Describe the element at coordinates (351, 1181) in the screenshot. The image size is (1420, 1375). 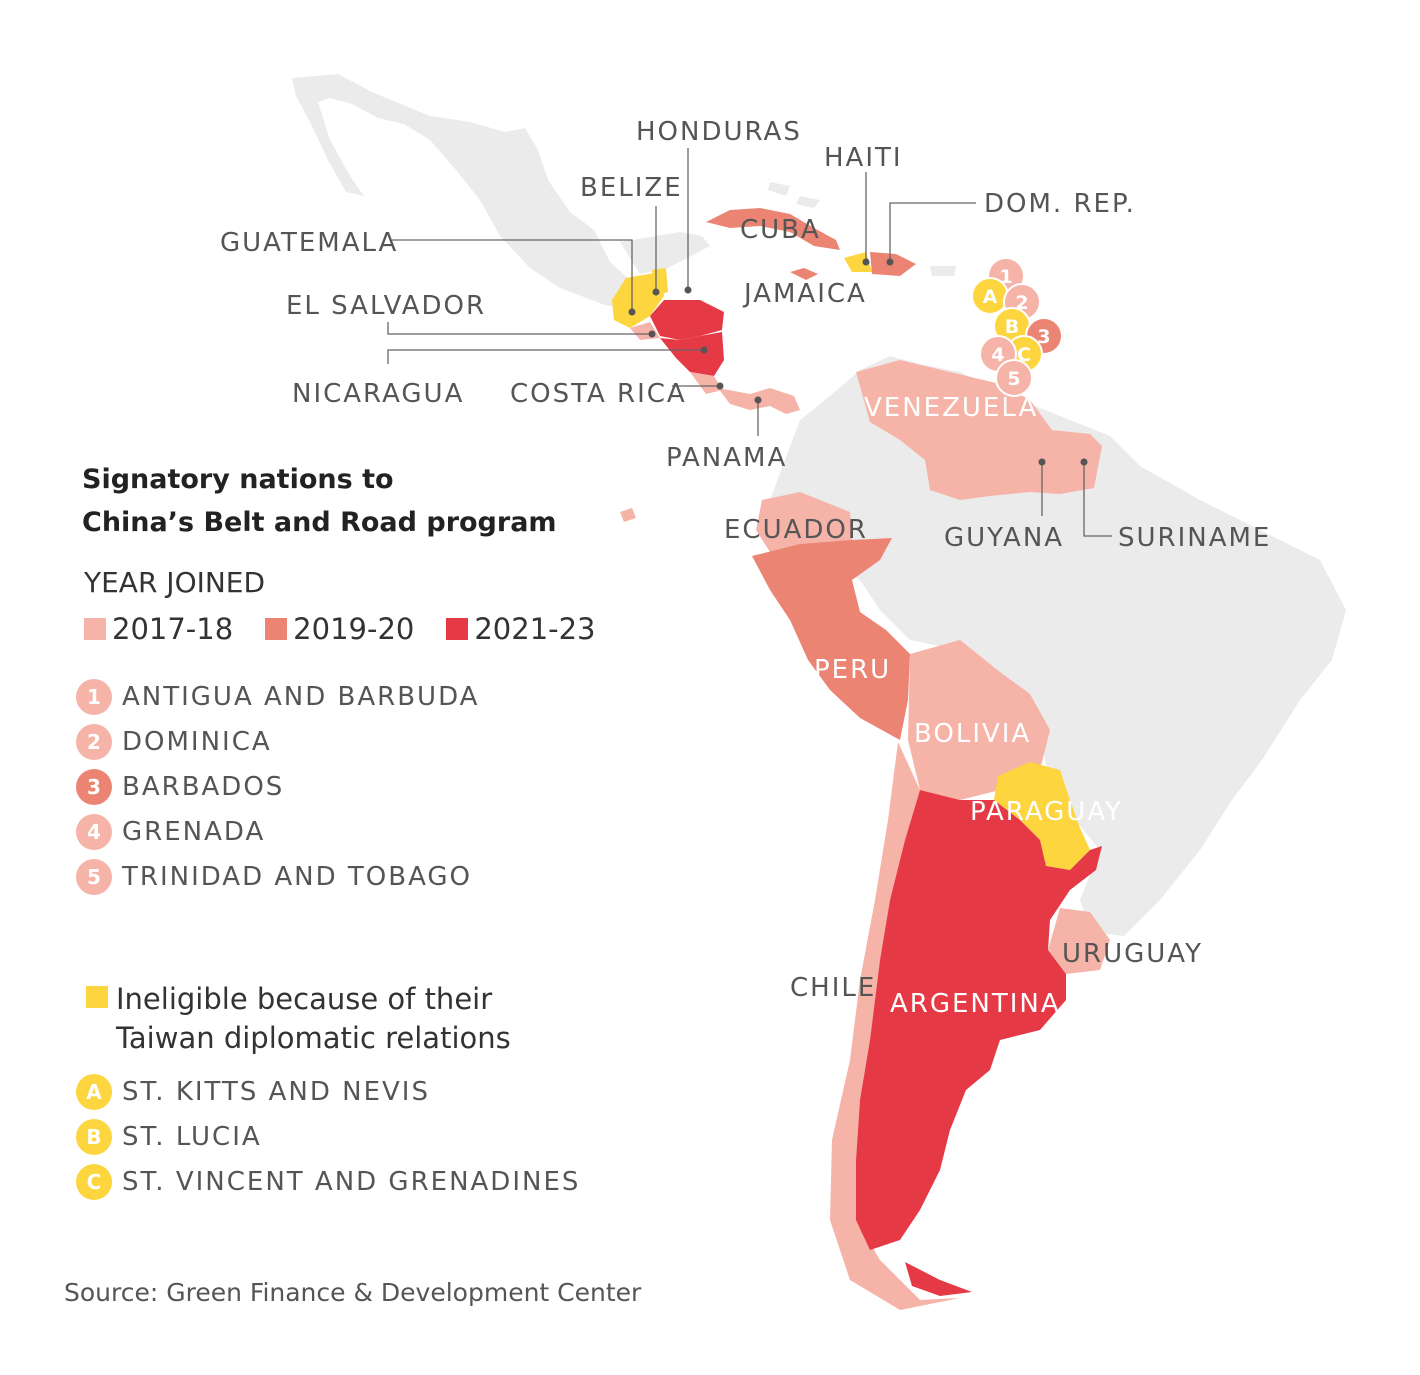
I see `list-item-label: ST. VINCENT AND GRENADINES` at that location.